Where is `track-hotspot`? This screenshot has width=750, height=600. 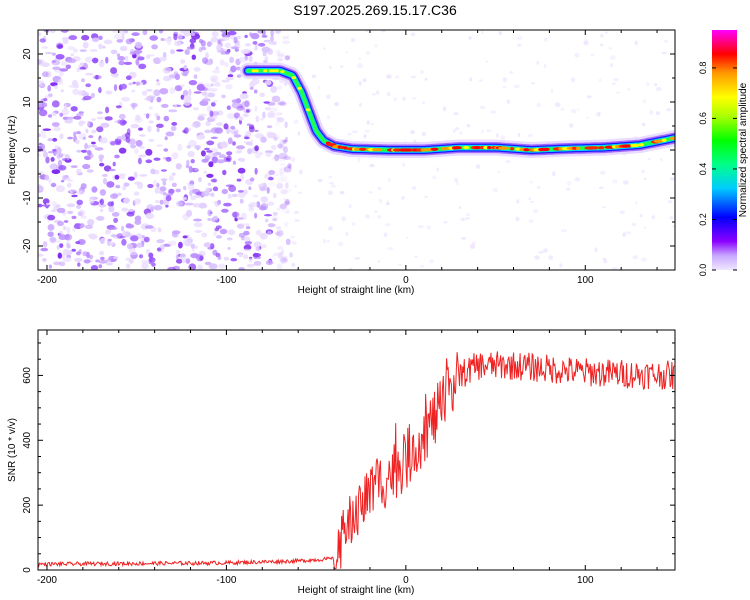 track-hotspot is located at coordinates (256, 71).